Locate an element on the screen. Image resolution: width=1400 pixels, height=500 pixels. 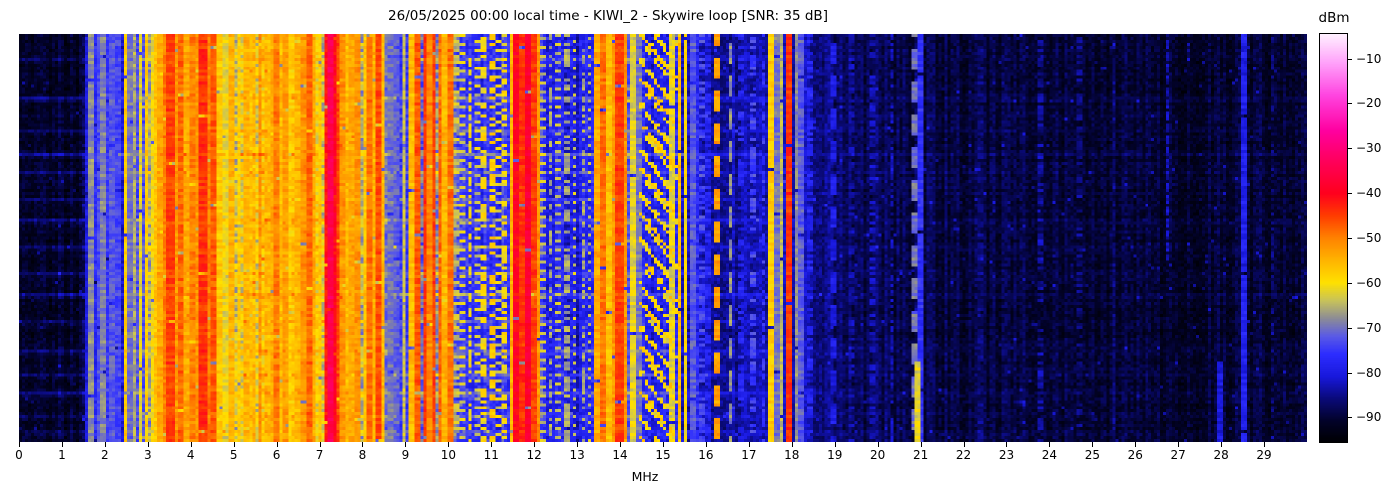
x-tick-label: 22 is located at coordinates (963, 455).